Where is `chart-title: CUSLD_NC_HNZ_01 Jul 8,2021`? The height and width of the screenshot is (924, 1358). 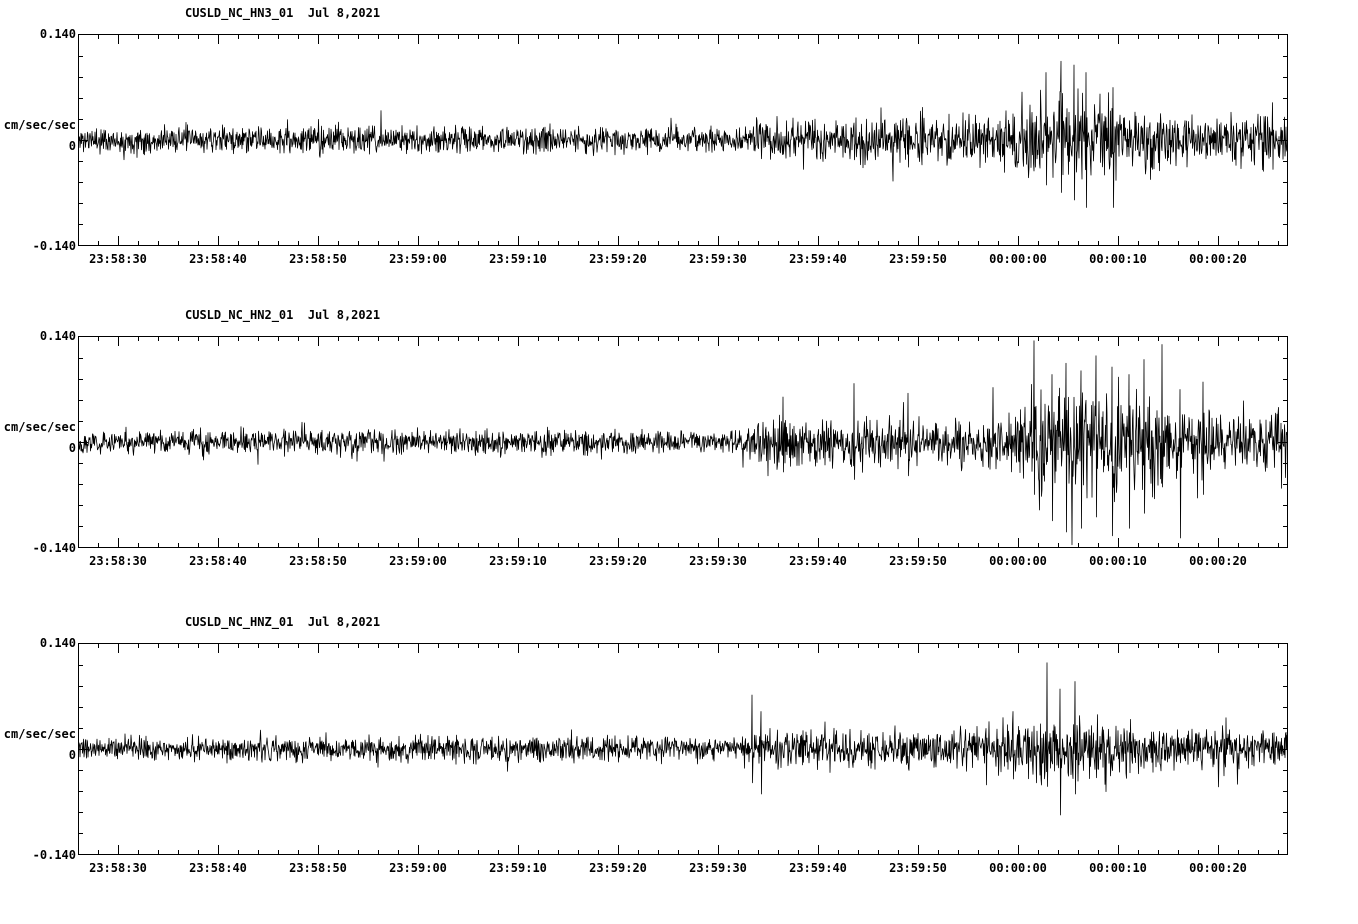
chart-title: CUSLD_NC_HNZ_01 Jul 8,2021 is located at coordinates (283, 622).